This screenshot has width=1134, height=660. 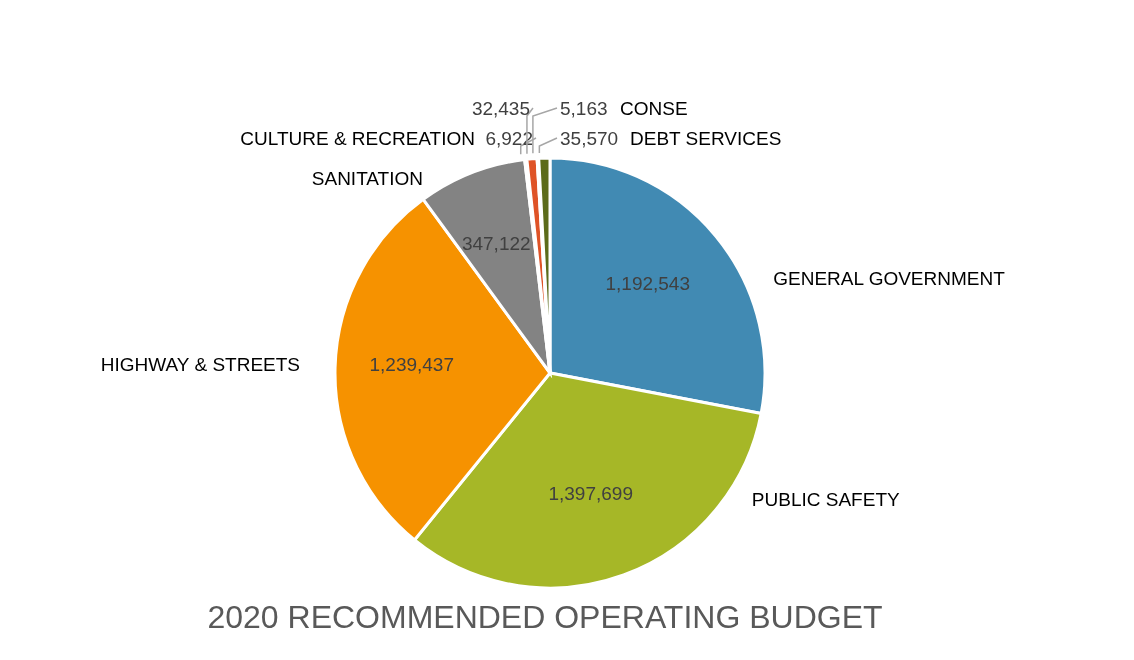 I want to click on data-label: 32,435, so click(x=500, y=108).